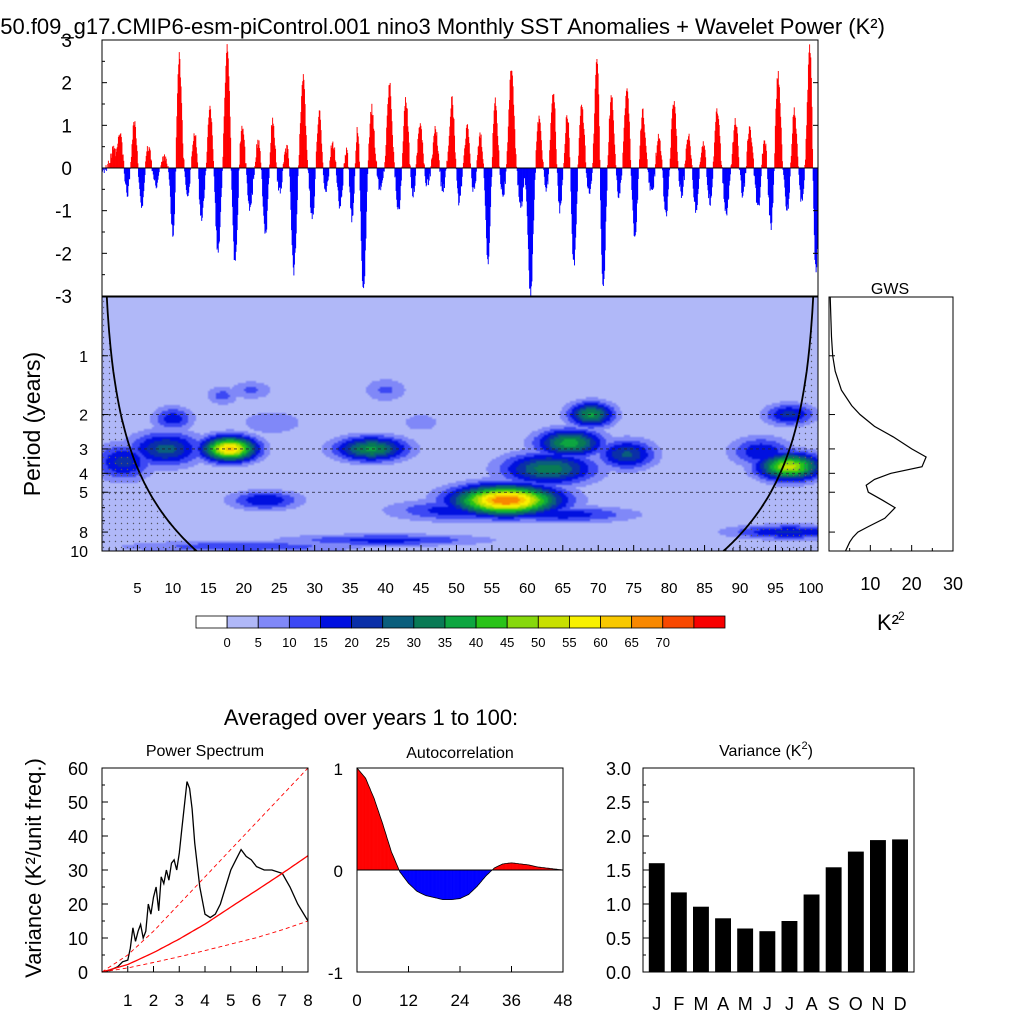  I want to click on power-spectrum-x-tick-label: 8, so click(307, 1000).